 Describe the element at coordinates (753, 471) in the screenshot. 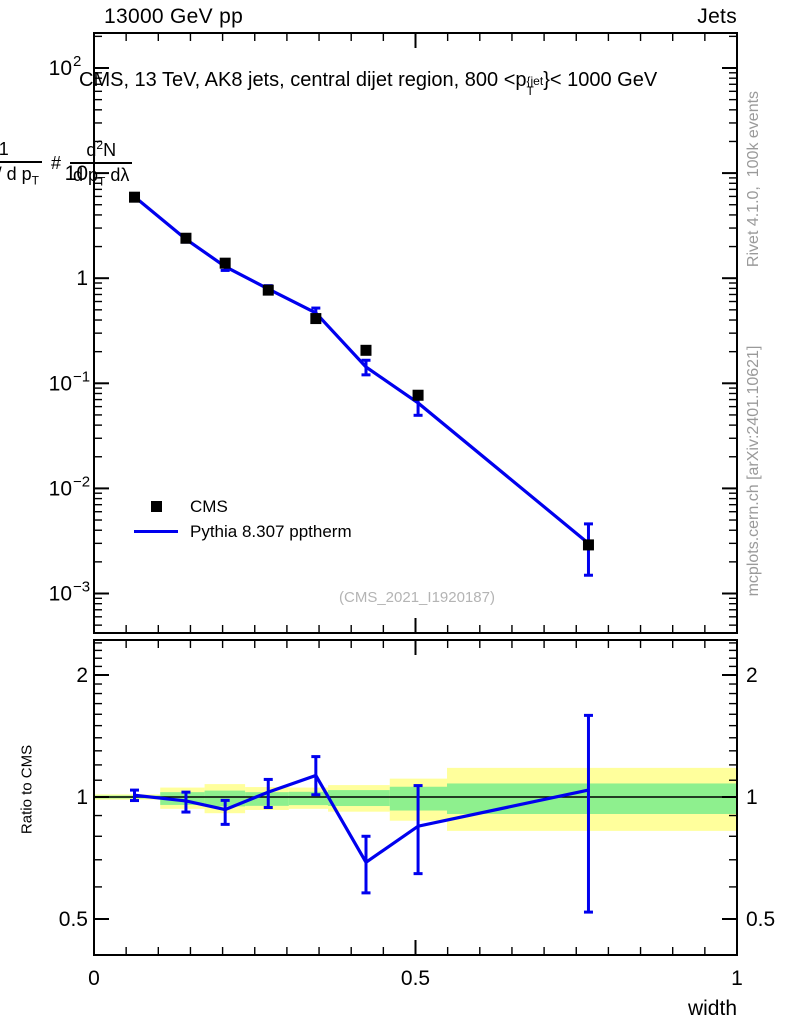

I see `mcplots-source-note: mcplots.cern.ch [arXiv:2401.10621]` at that location.